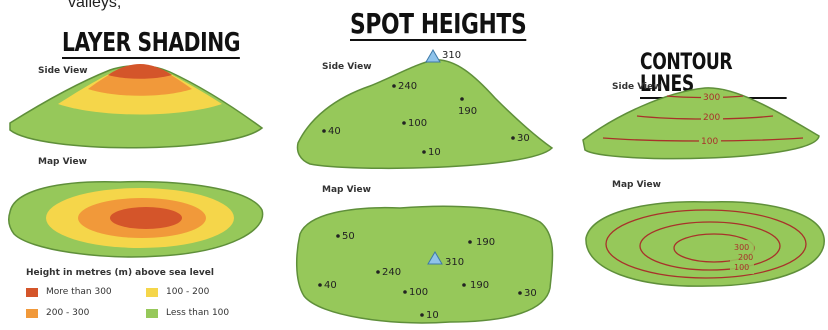 This screenshot has width=828, height=330. Describe the element at coordinates (433, 56) in the screenshot. I see `peak-triangle-icon` at that location.